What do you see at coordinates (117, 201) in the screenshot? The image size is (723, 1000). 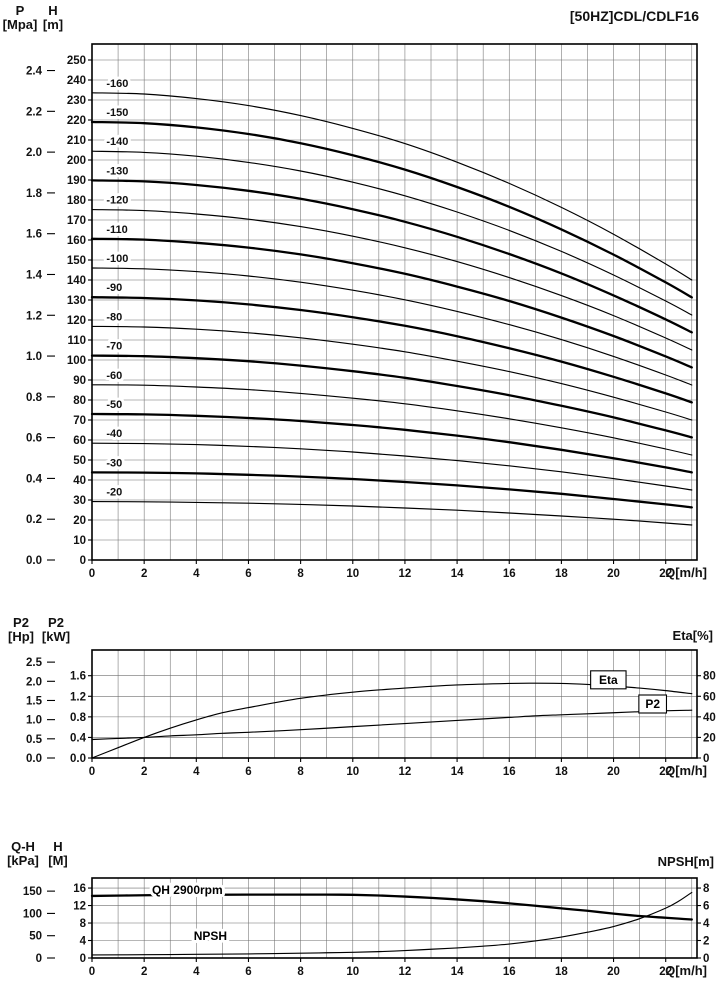 I see `stage-label-120: -120` at bounding box center [117, 201].